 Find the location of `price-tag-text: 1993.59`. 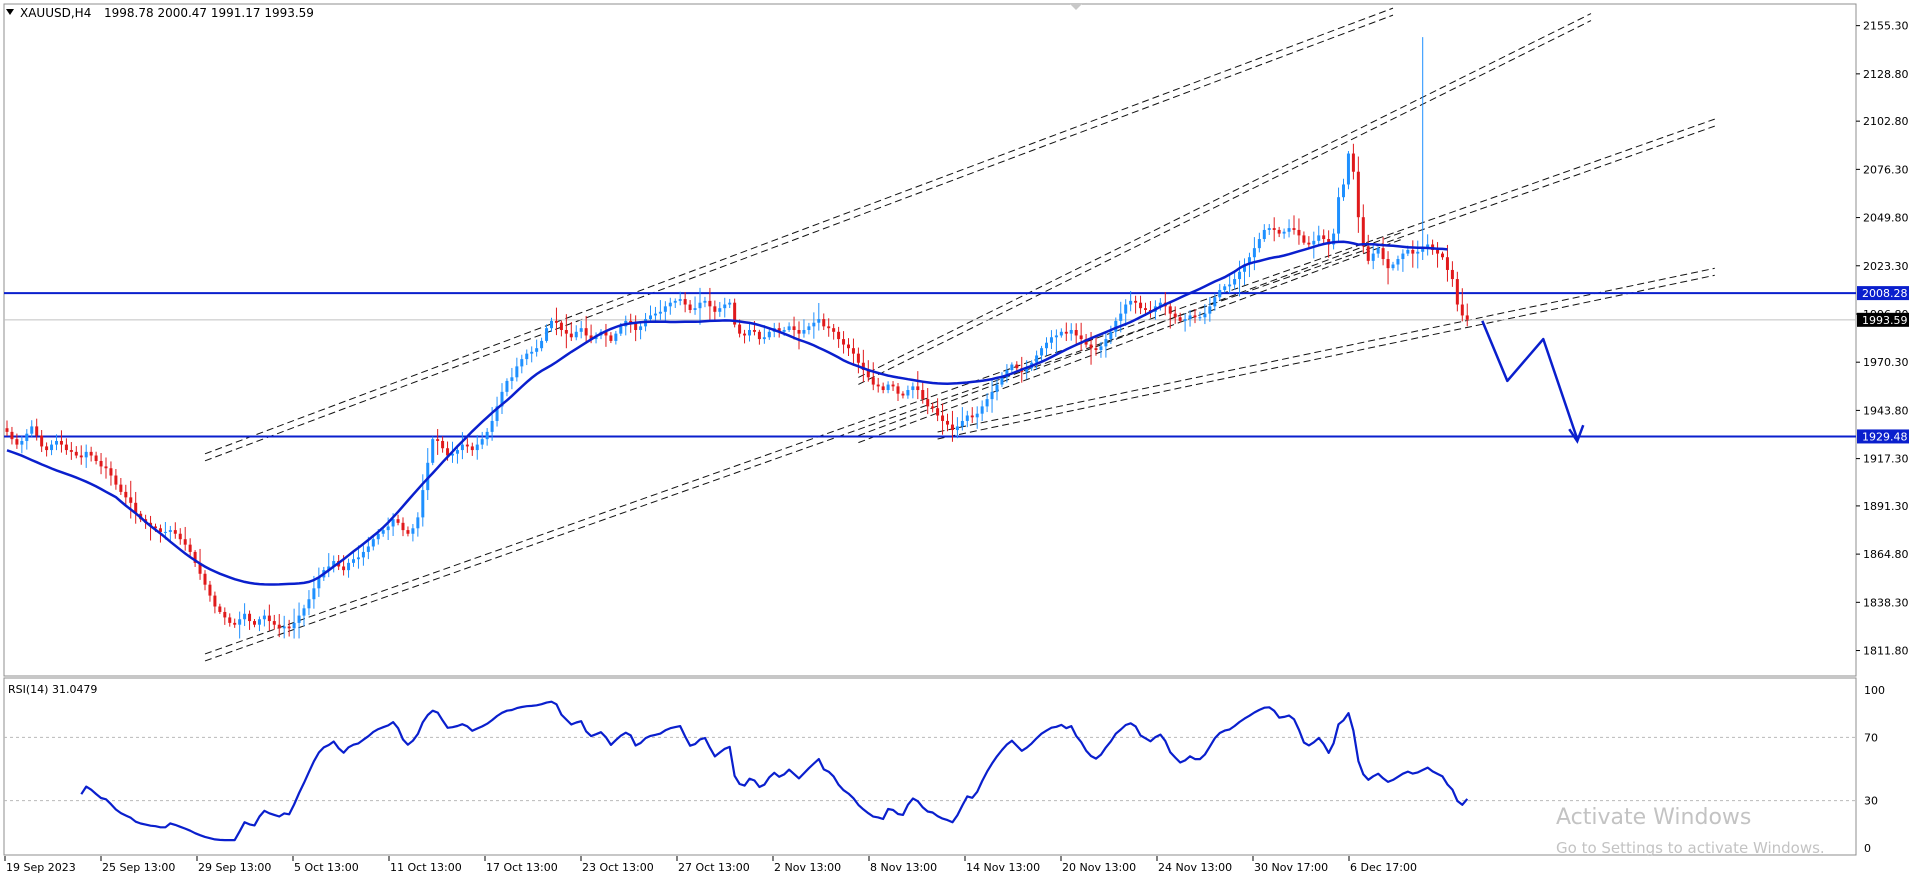

price-tag-text: 1993.59 is located at coordinates (1885, 320).